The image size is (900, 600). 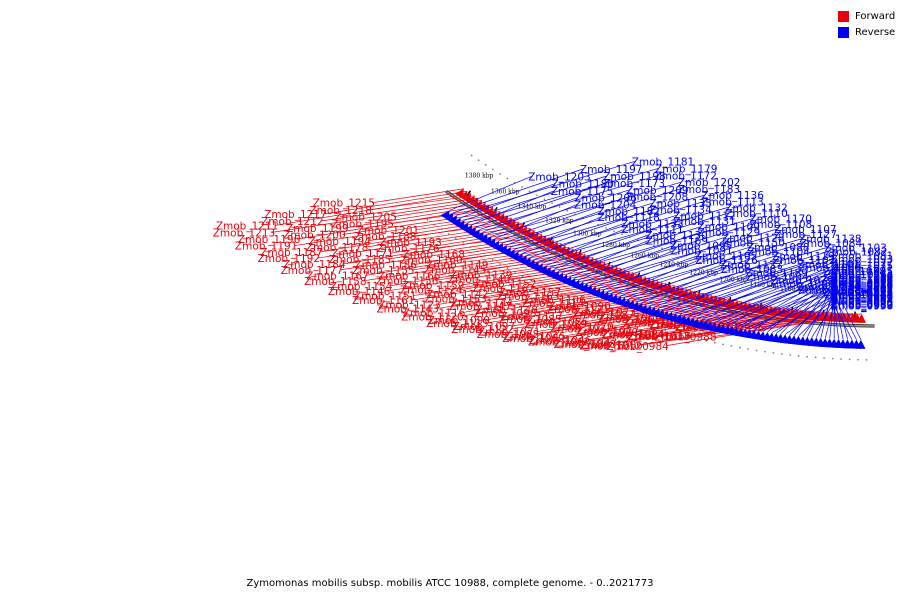 What do you see at coordinates (339, 242) in the screenshot?
I see `forward-gene-label: Zmob_1194` at bounding box center [339, 242].